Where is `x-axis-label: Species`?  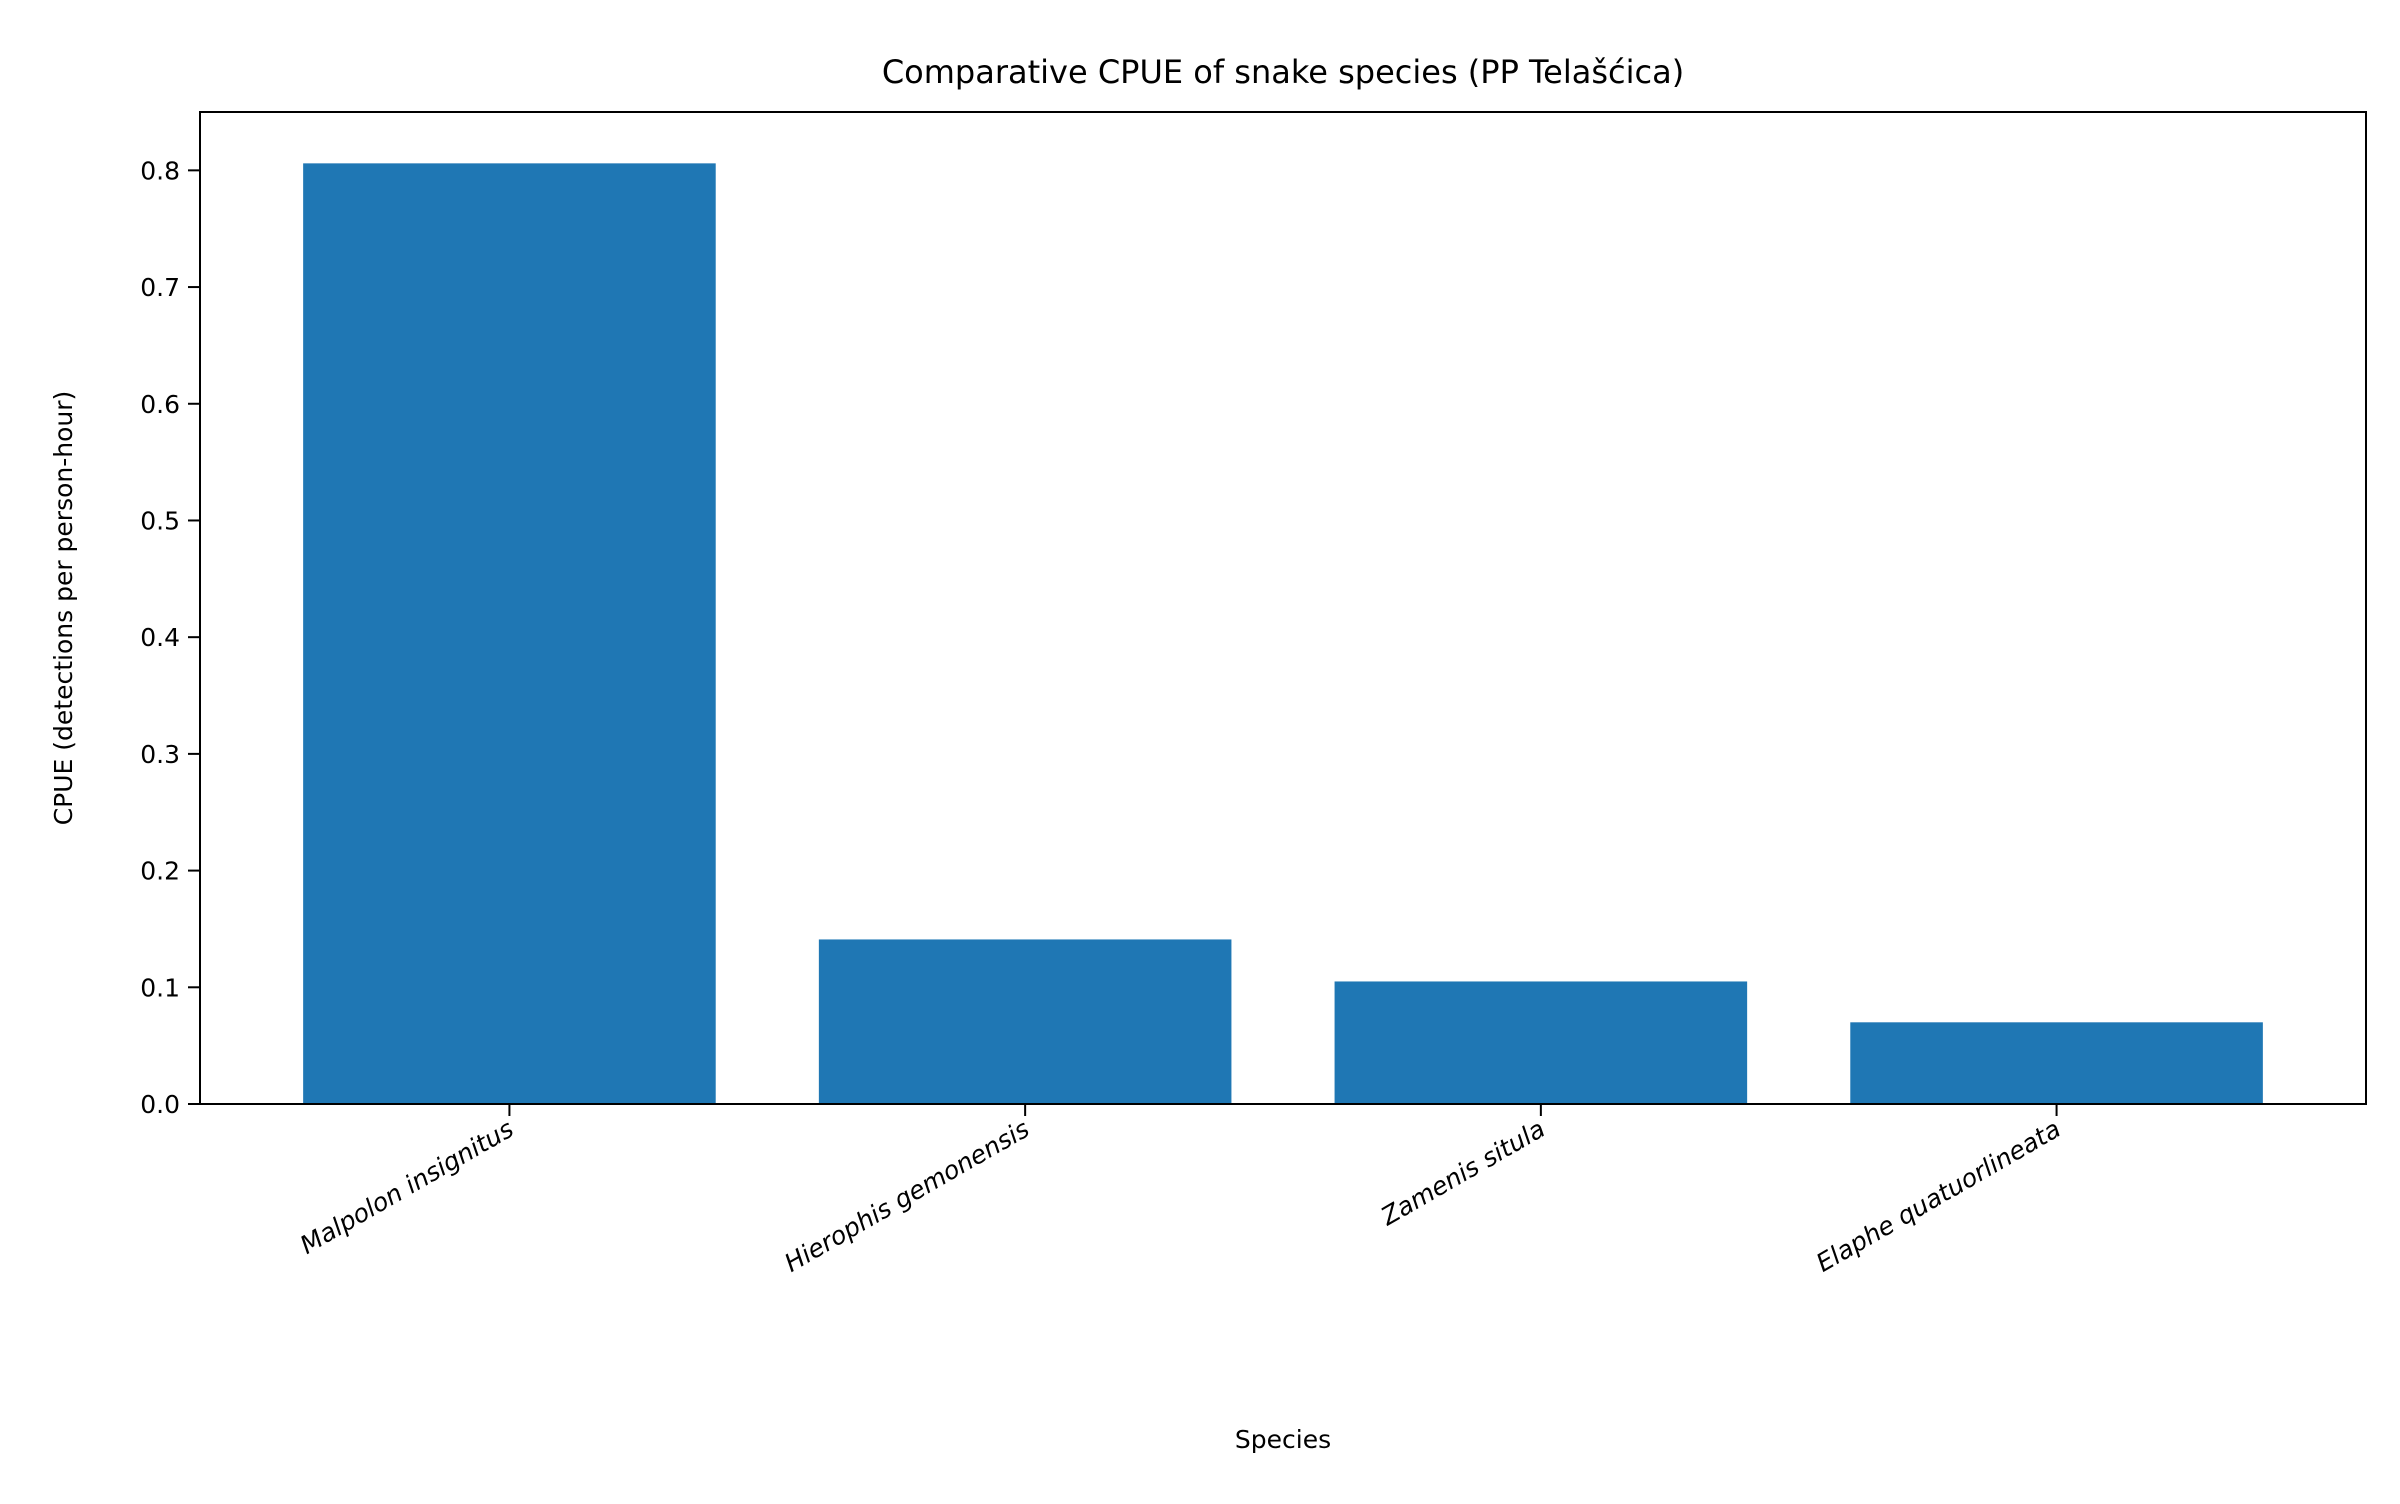 x-axis-label: Species is located at coordinates (1283, 1439).